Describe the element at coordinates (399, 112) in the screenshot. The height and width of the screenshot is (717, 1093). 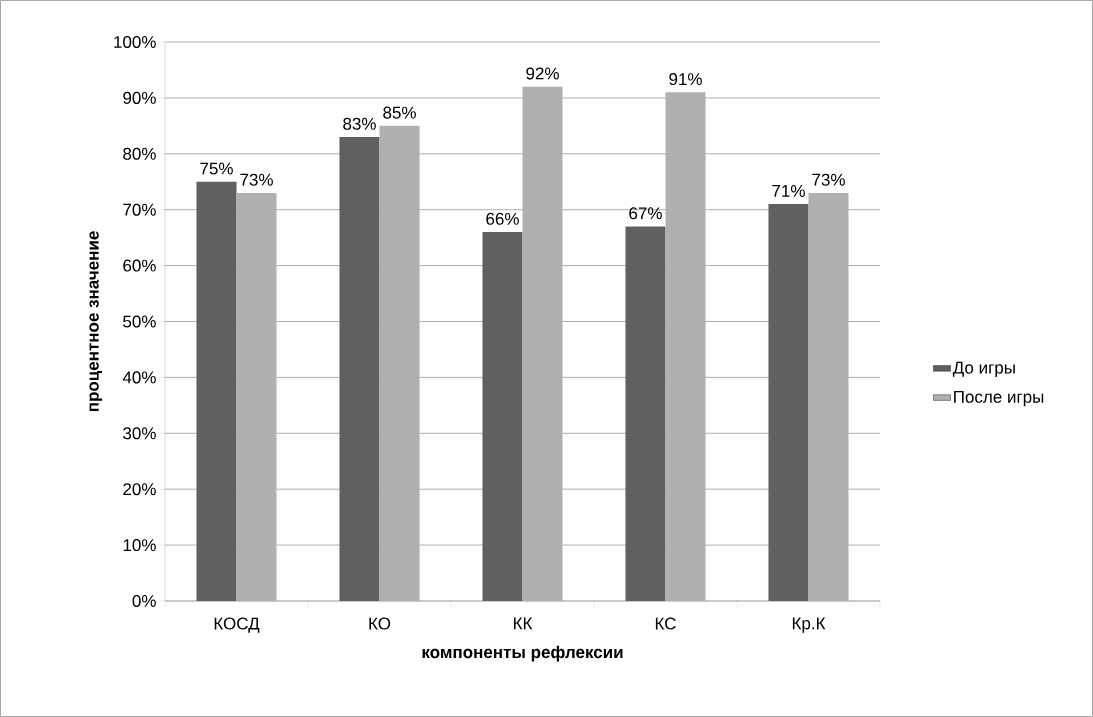
I see `data-label: 85%` at that location.